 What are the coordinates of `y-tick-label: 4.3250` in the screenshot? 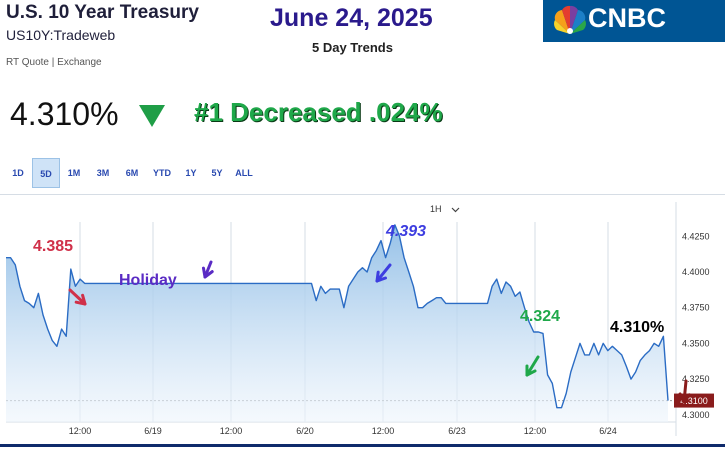 It's located at (696, 379).